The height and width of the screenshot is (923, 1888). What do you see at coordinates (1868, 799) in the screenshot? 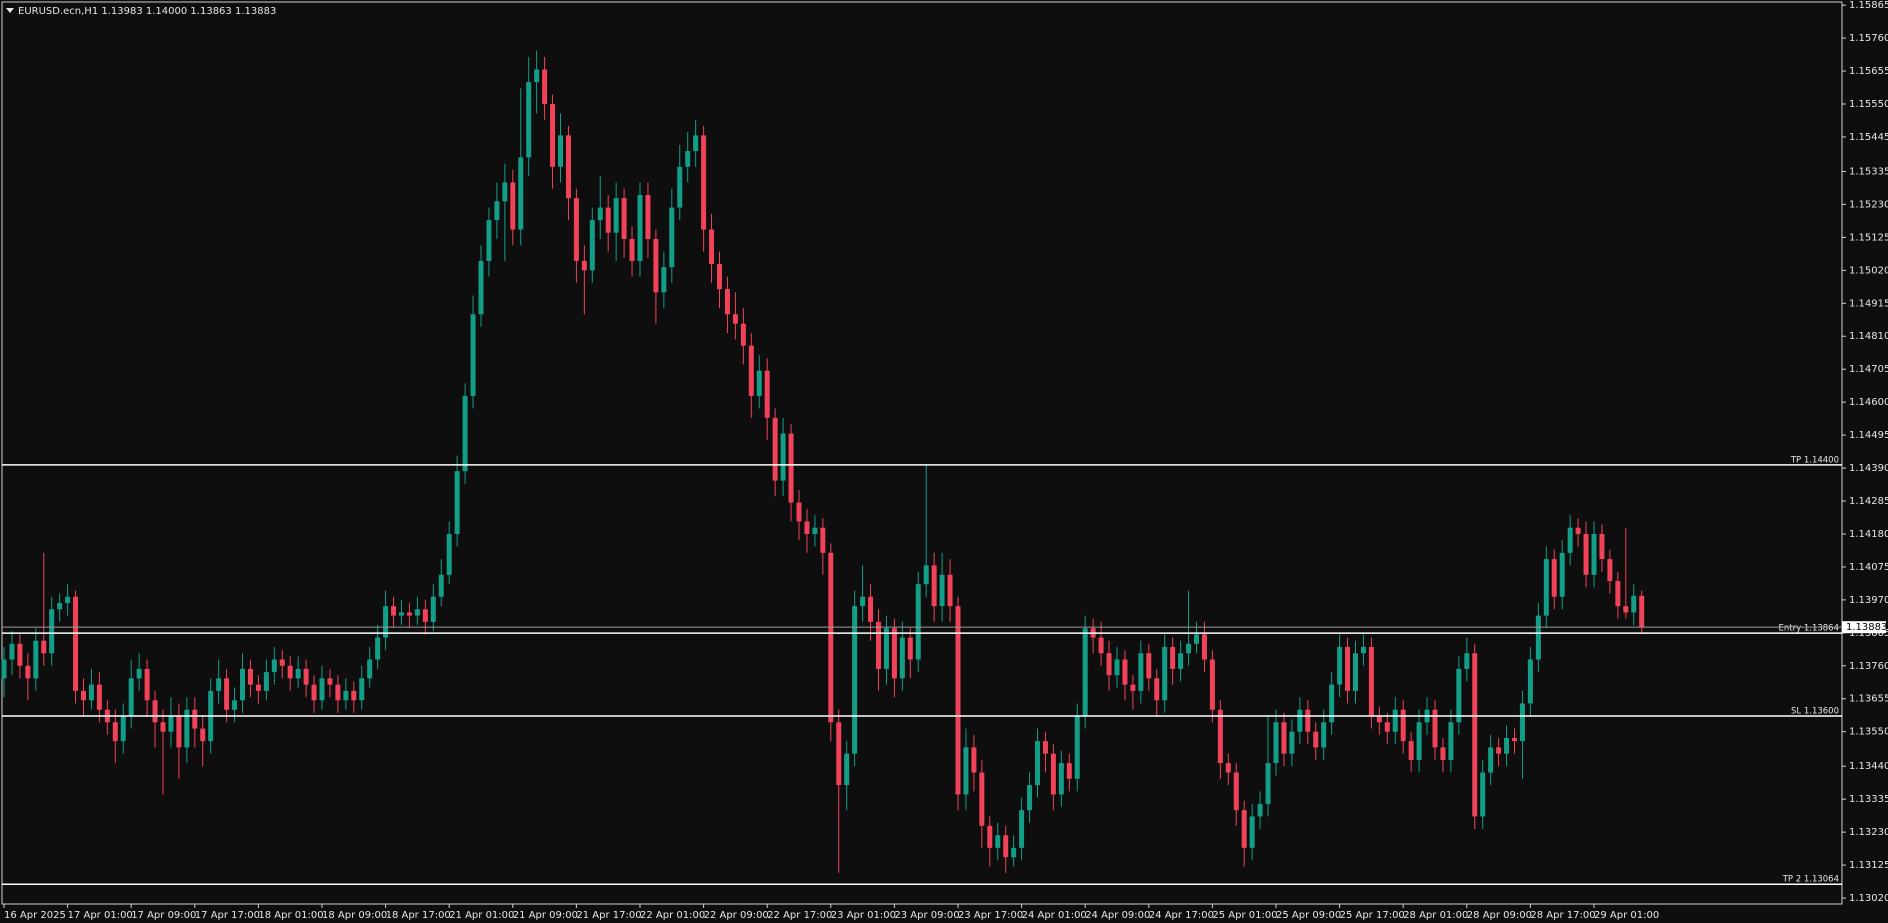
I see `y-tick-label: 1.13335` at bounding box center [1868, 799].